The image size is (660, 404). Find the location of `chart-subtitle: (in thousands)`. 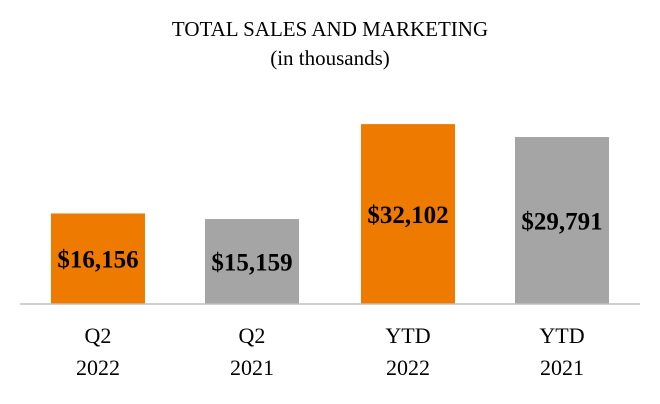

chart-subtitle: (in thousands) is located at coordinates (330, 58).